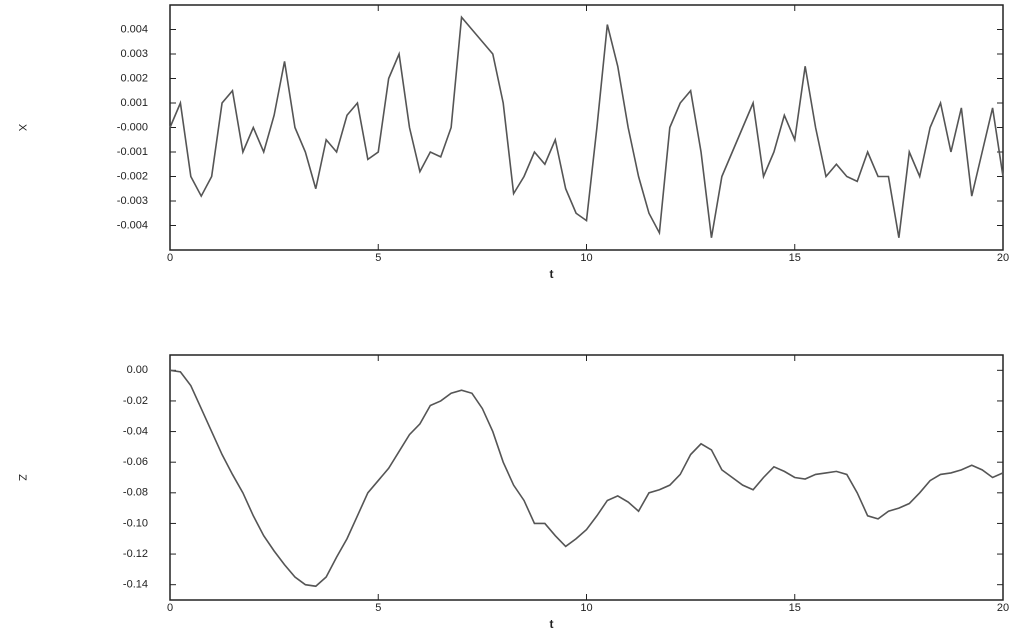 Image resolution: width=1012 pixels, height=637 pixels. Describe the element at coordinates (132, 127) in the screenshot. I see `y-tick-label: -0.000` at that location.